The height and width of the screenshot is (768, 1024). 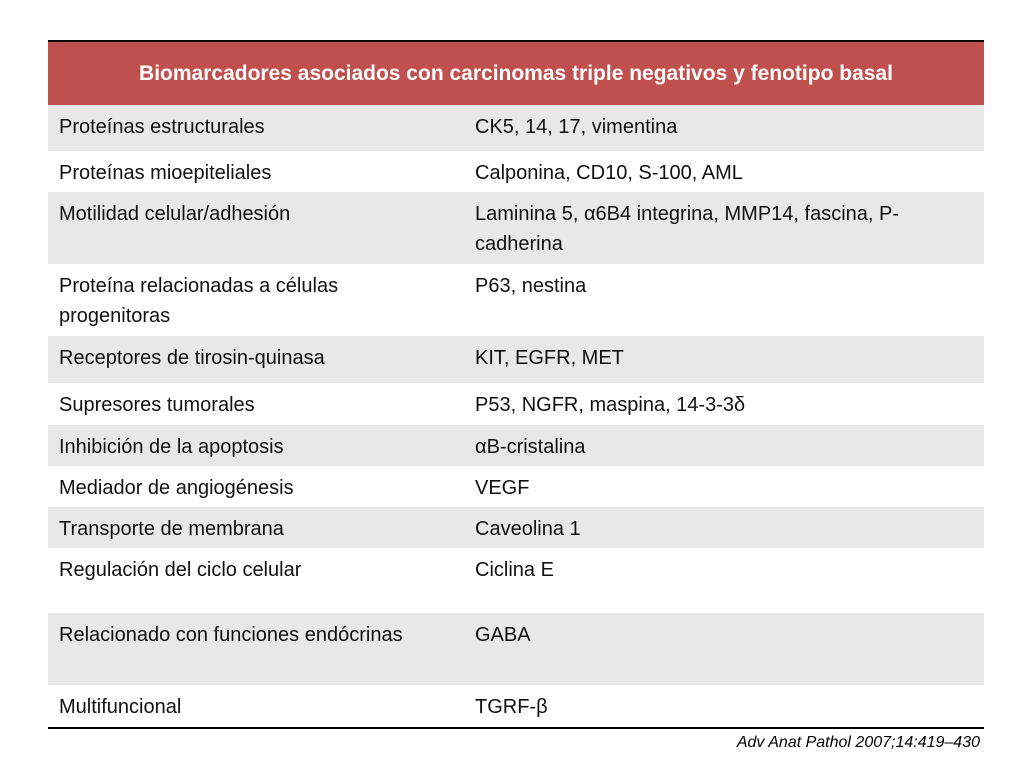 I want to click on table-cell: Caveolina 1, so click(x=528, y=529).